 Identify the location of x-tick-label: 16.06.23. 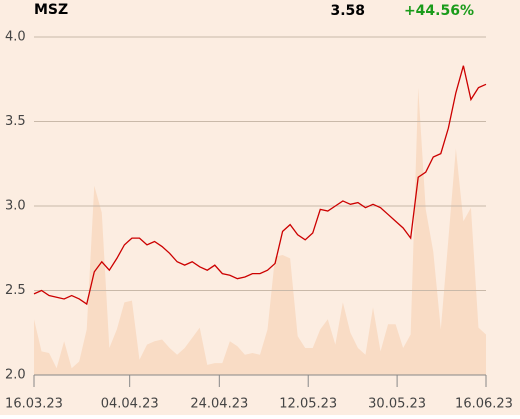
(484, 404).